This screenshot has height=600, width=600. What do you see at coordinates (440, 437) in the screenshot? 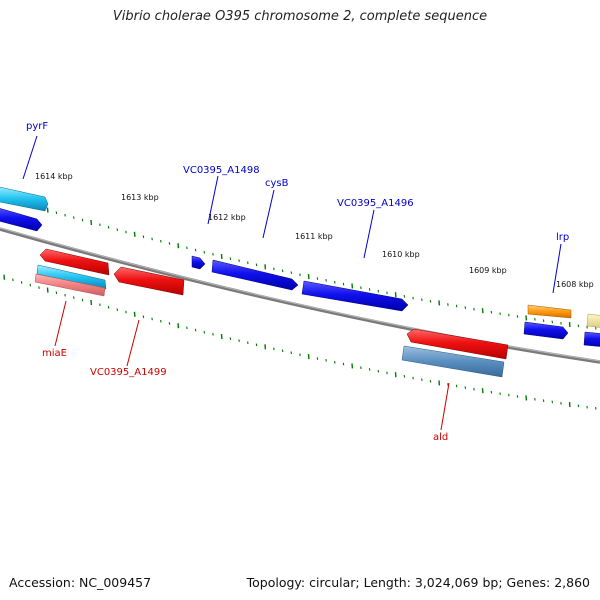
I see `gene-label-ald: ald` at bounding box center [440, 437].